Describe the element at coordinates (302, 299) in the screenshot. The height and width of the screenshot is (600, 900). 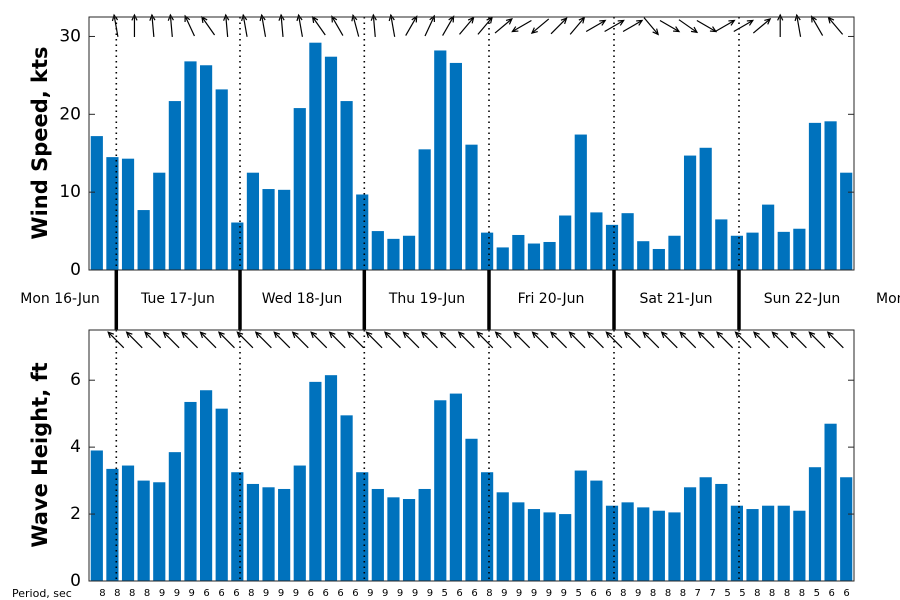
I see `day-label: Wed 18-Jun` at that location.